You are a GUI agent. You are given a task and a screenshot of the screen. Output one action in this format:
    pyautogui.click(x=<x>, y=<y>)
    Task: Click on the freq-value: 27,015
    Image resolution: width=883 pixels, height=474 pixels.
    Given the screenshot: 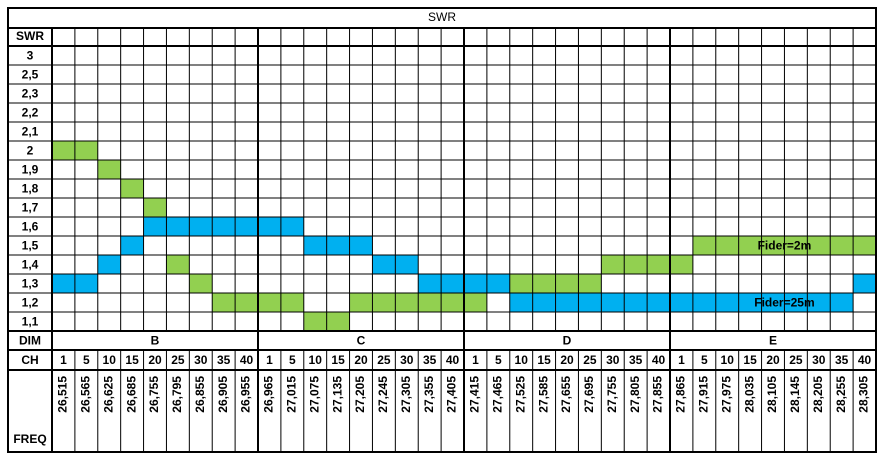 What is the action you would take?
    pyautogui.click(x=292, y=394)
    